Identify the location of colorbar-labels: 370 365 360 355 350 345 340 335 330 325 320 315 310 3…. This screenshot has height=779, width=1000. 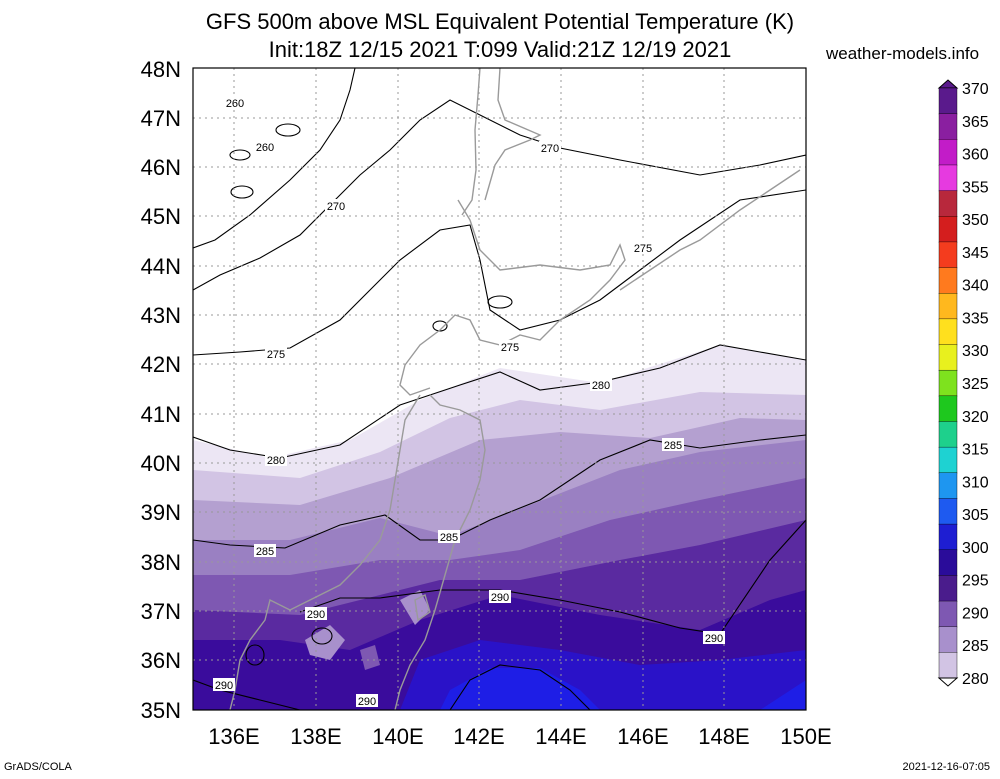
(975, 384).